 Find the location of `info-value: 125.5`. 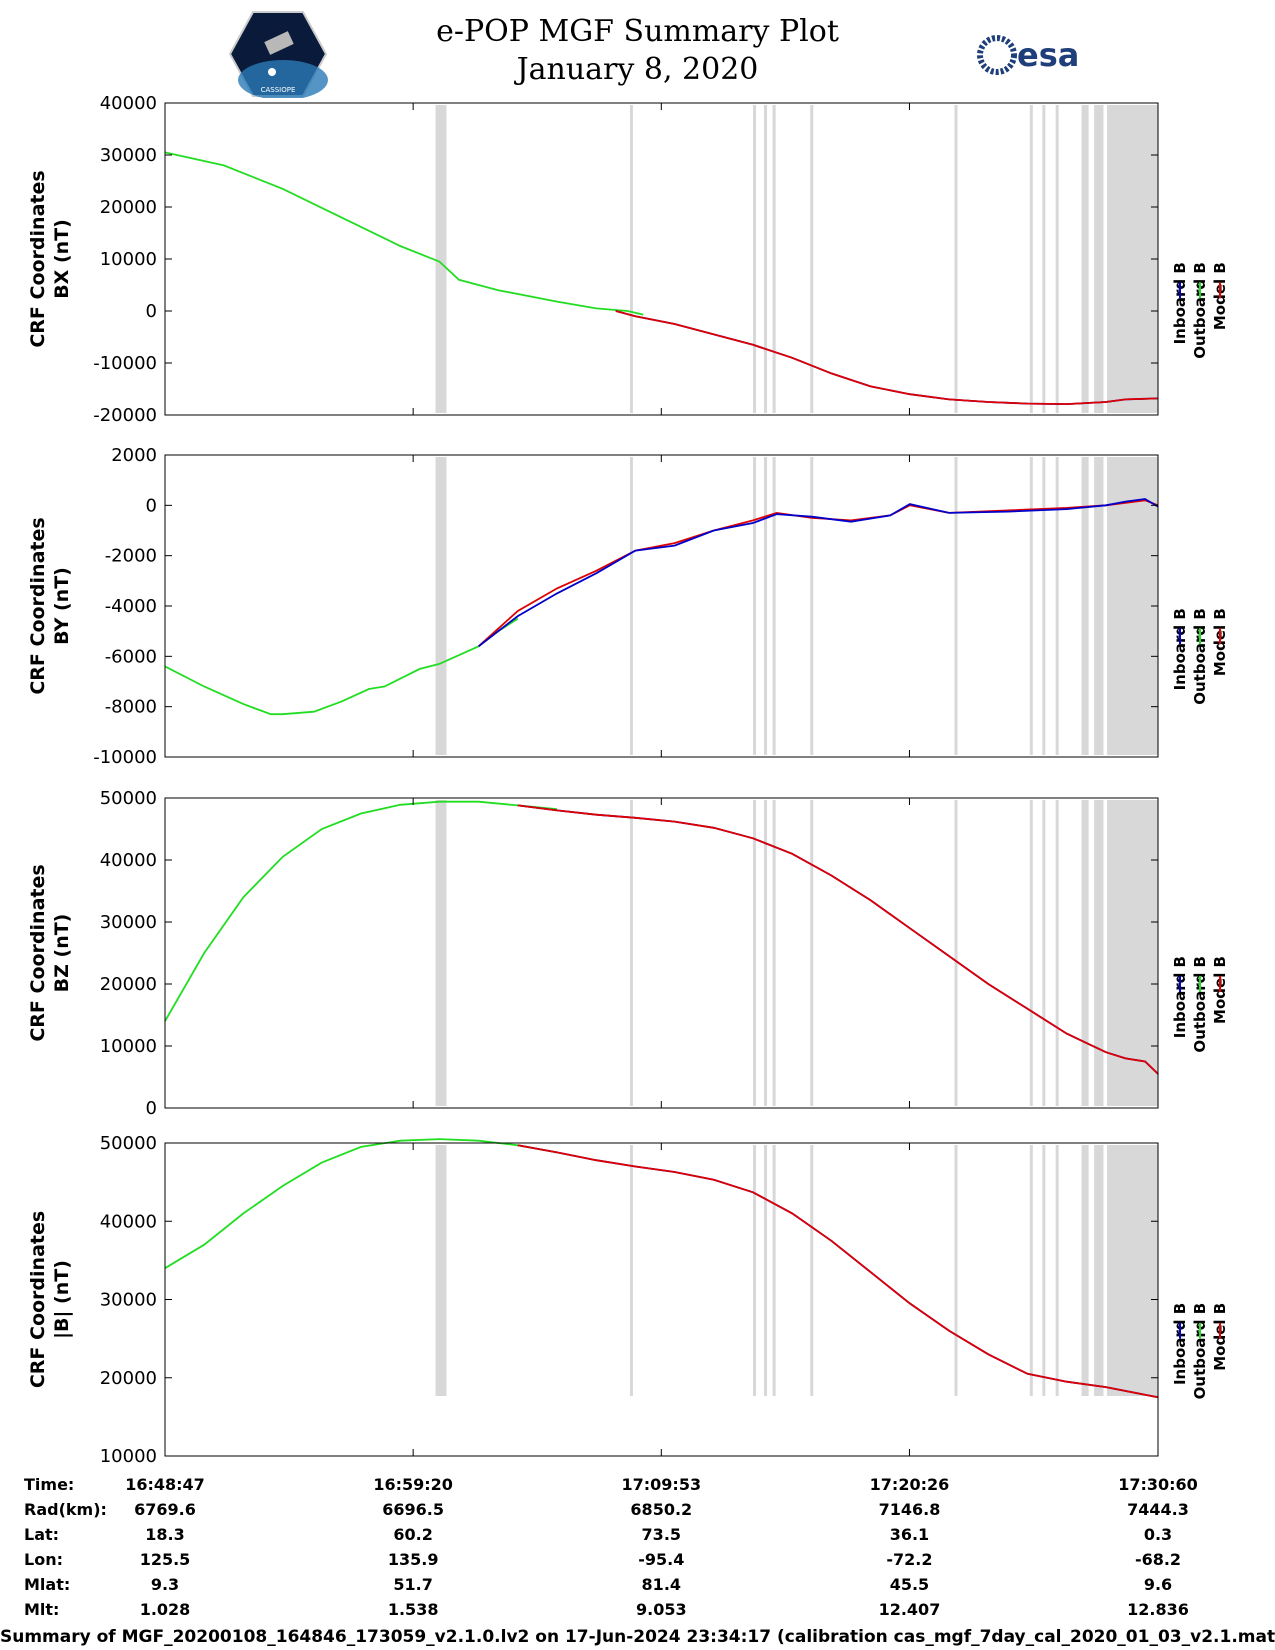

info-value: 125.5 is located at coordinates (165, 1559).